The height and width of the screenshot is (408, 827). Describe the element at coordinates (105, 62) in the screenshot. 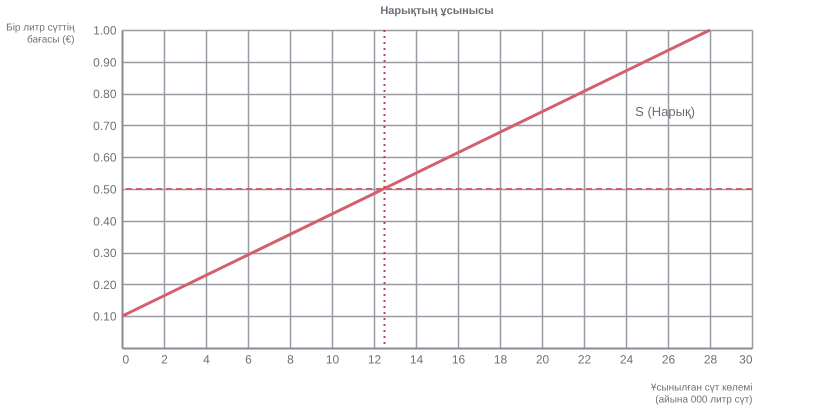

I see `y-tick-label: 0.90` at that location.